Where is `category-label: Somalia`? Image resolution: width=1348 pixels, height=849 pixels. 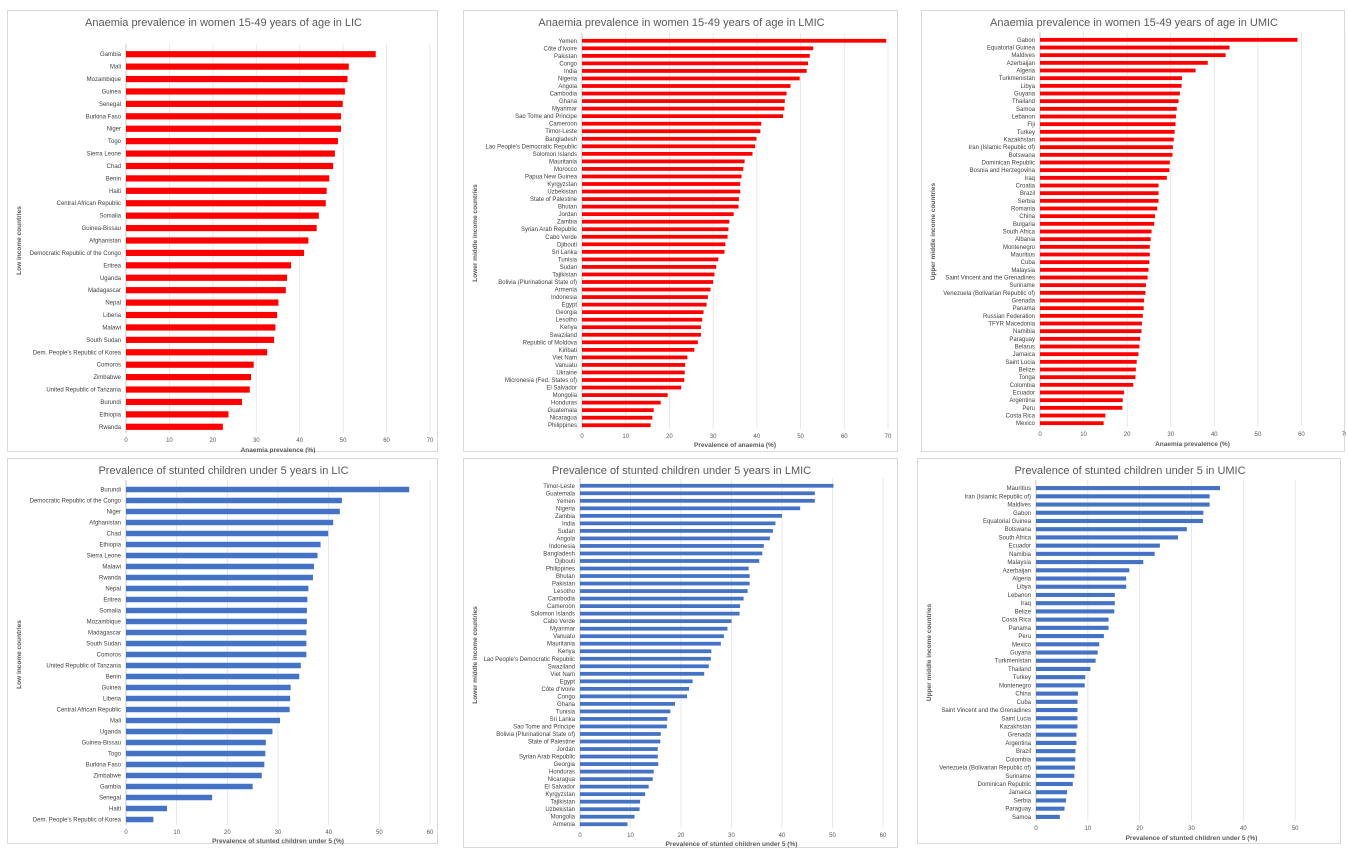
category-label: Somalia is located at coordinates (110, 612).